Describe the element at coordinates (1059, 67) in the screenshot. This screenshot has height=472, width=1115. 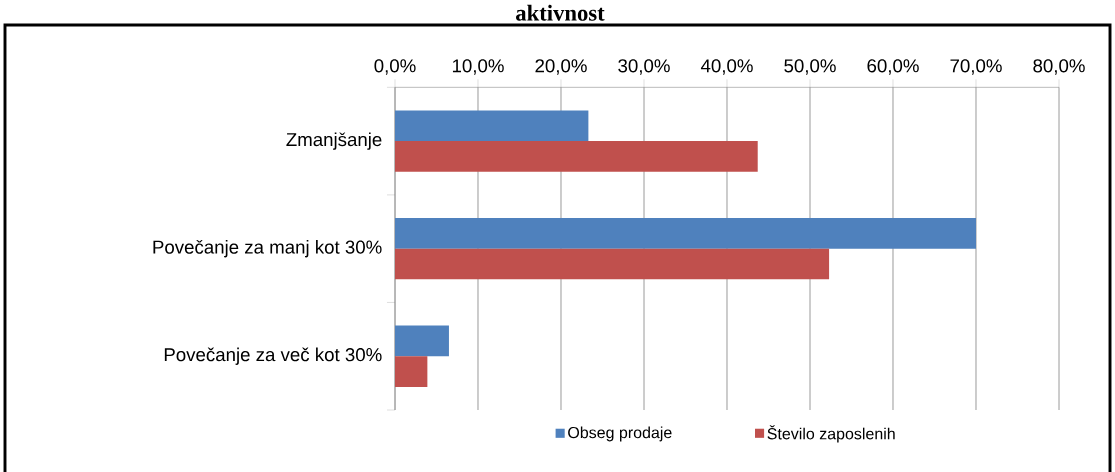
I see `x-tick-label: 80,0%` at that location.